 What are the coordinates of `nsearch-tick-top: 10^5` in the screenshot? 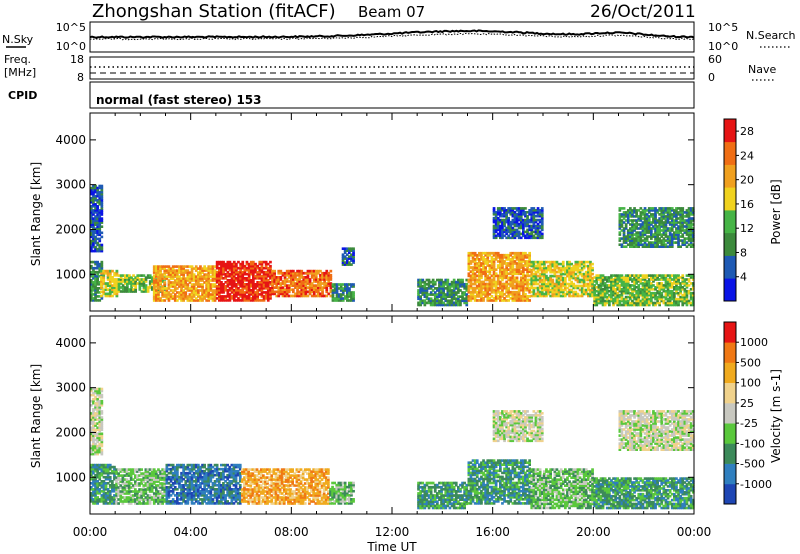 It's located at (723, 27).